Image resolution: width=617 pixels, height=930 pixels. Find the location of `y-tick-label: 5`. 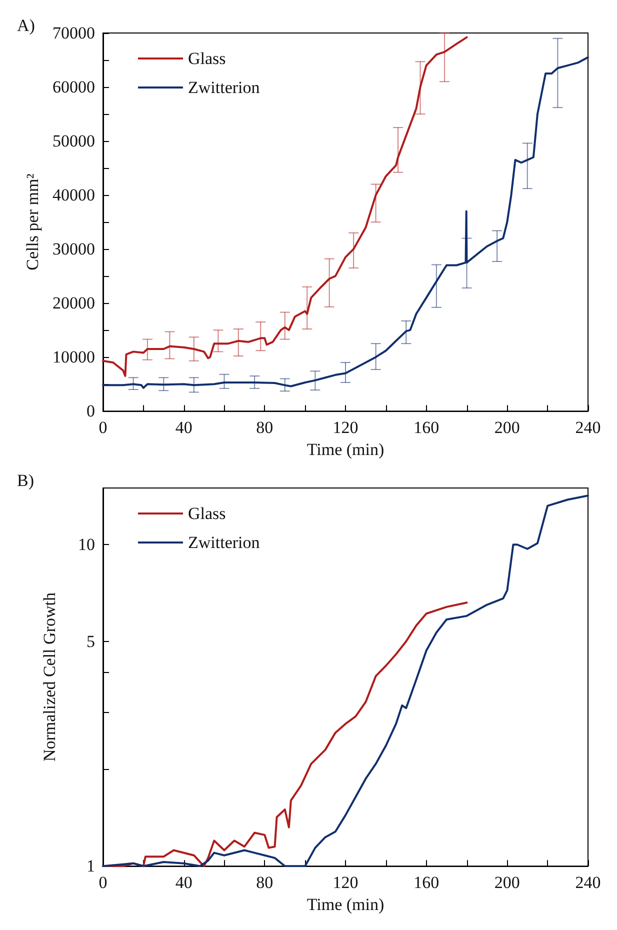

y-tick-label: 5 is located at coordinates (90, 641).